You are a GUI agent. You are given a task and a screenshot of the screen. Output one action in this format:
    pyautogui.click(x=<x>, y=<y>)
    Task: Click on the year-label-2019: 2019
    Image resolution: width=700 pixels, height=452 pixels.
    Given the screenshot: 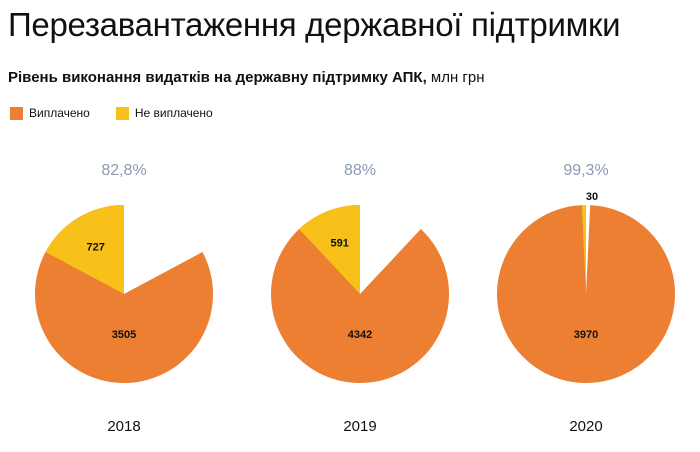 What is the action you would take?
    pyautogui.click(x=359, y=426)
    